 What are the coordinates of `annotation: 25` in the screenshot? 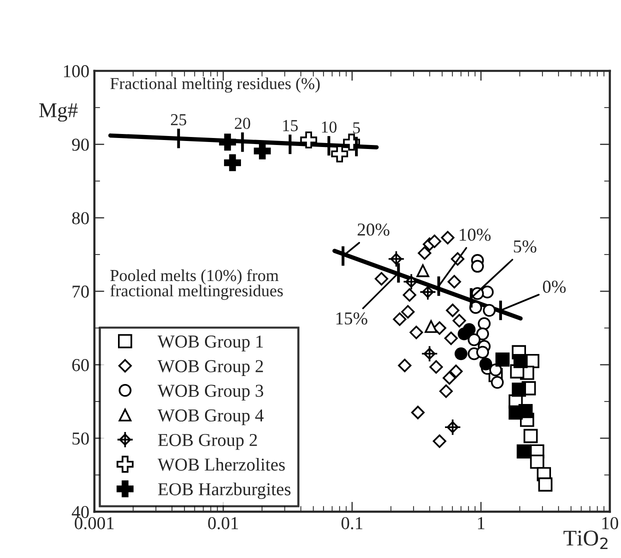 It's located at (178, 120).